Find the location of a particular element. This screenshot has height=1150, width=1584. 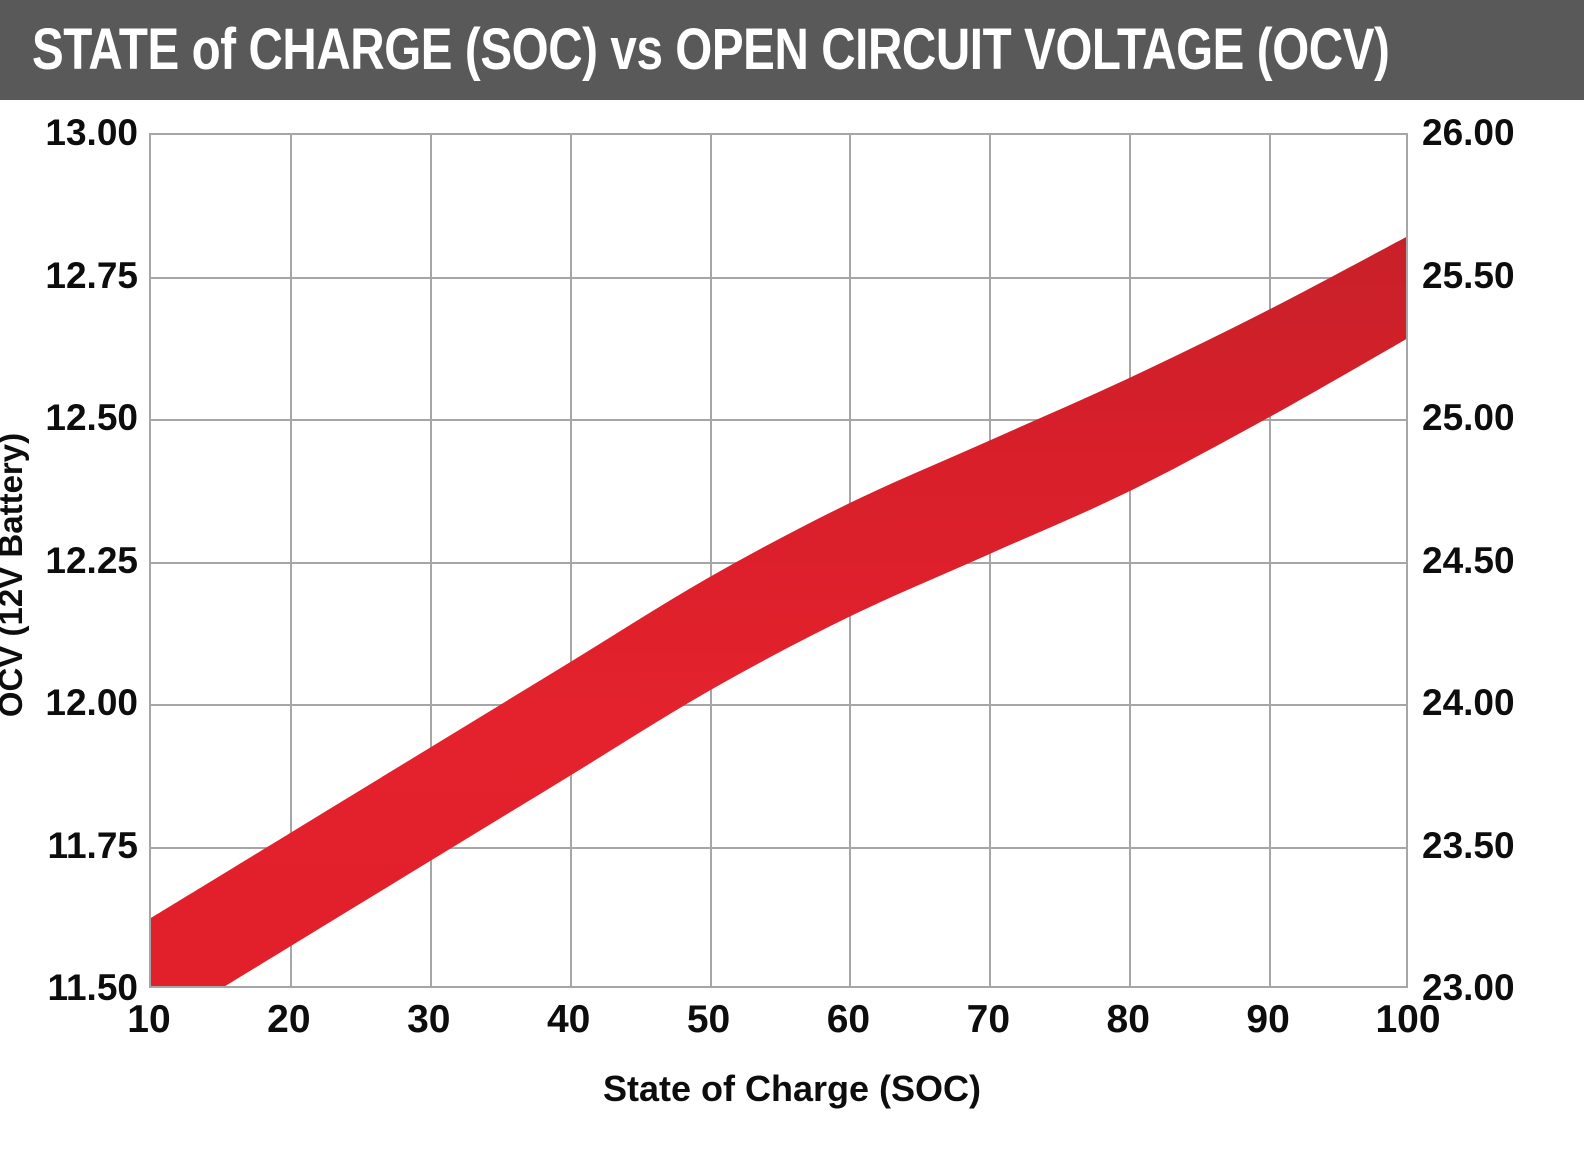

y-axis-right-tick-label: 23.00 is located at coordinates (1468, 987).